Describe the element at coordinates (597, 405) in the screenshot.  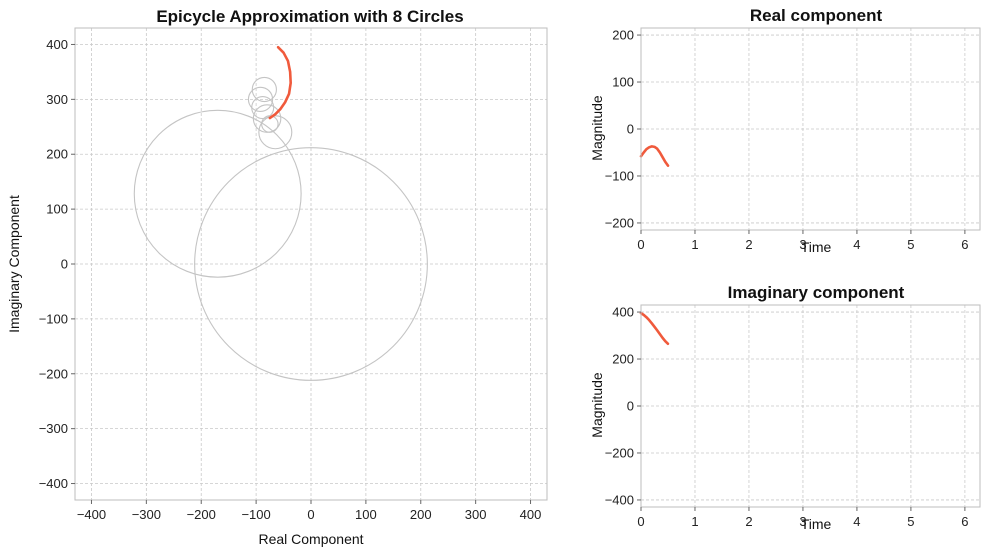
I see `imaginary-ylabel: Magnitude` at that location.